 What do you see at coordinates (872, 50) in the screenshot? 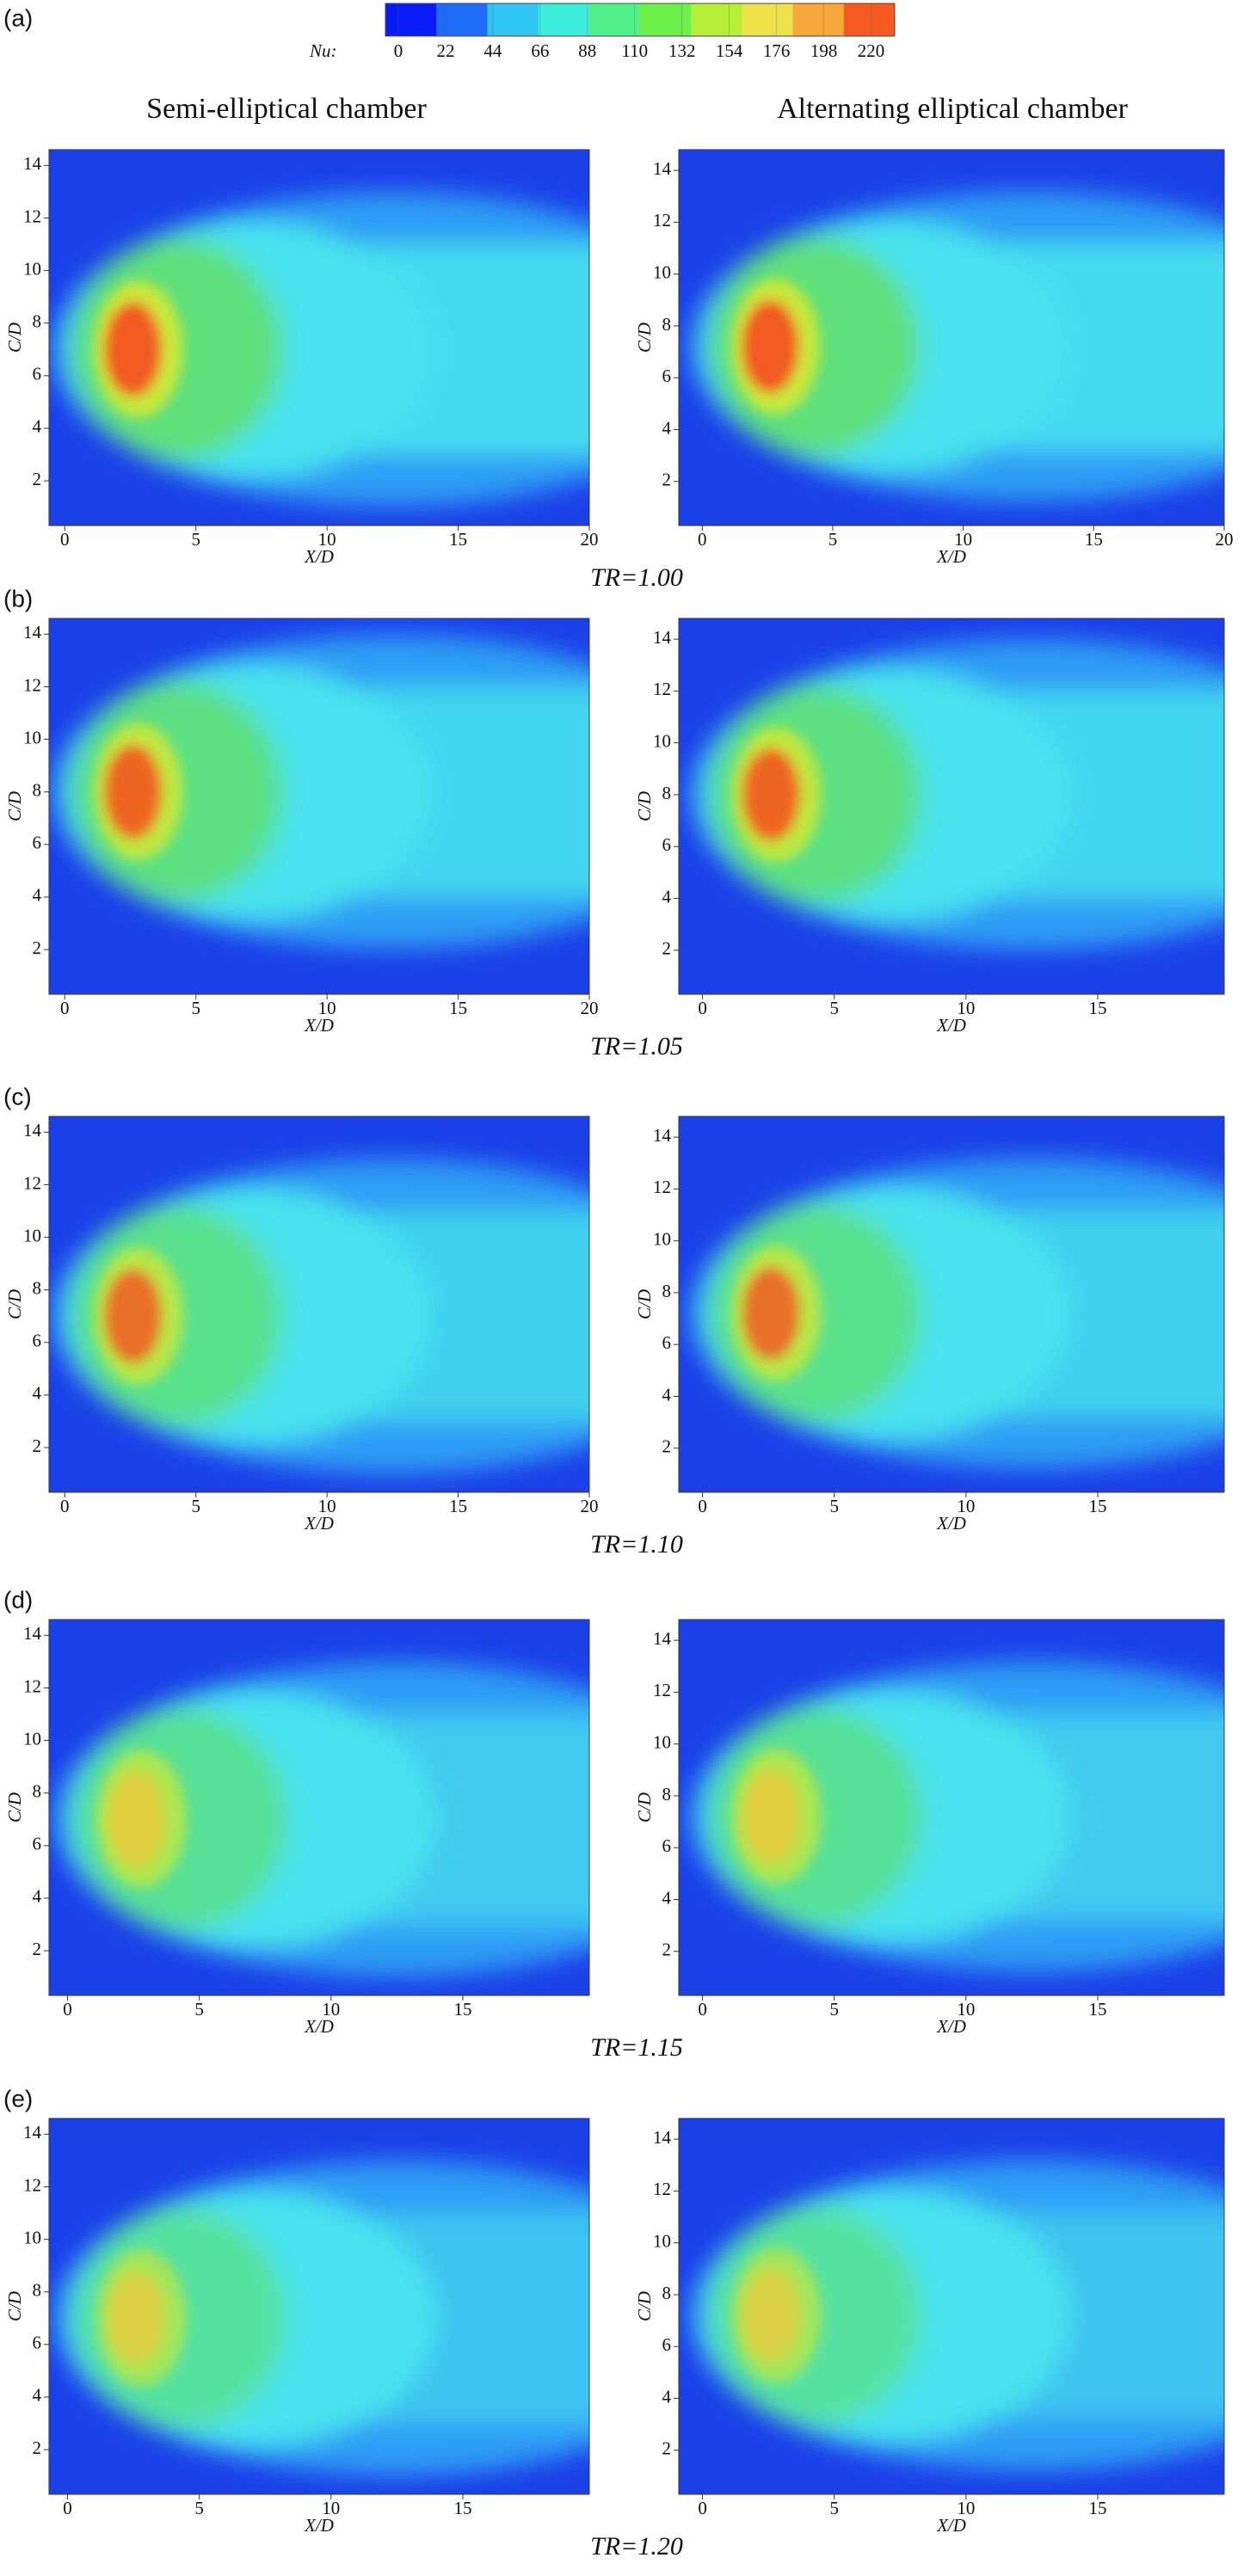
I see `colorbar-tick-label: 220` at bounding box center [872, 50].